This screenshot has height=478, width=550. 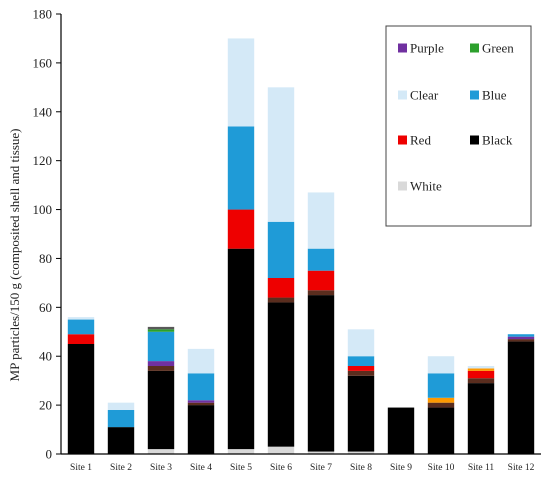 What do you see at coordinates (497, 140) in the screenshot?
I see `legend-label-black: Black` at bounding box center [497, 140].